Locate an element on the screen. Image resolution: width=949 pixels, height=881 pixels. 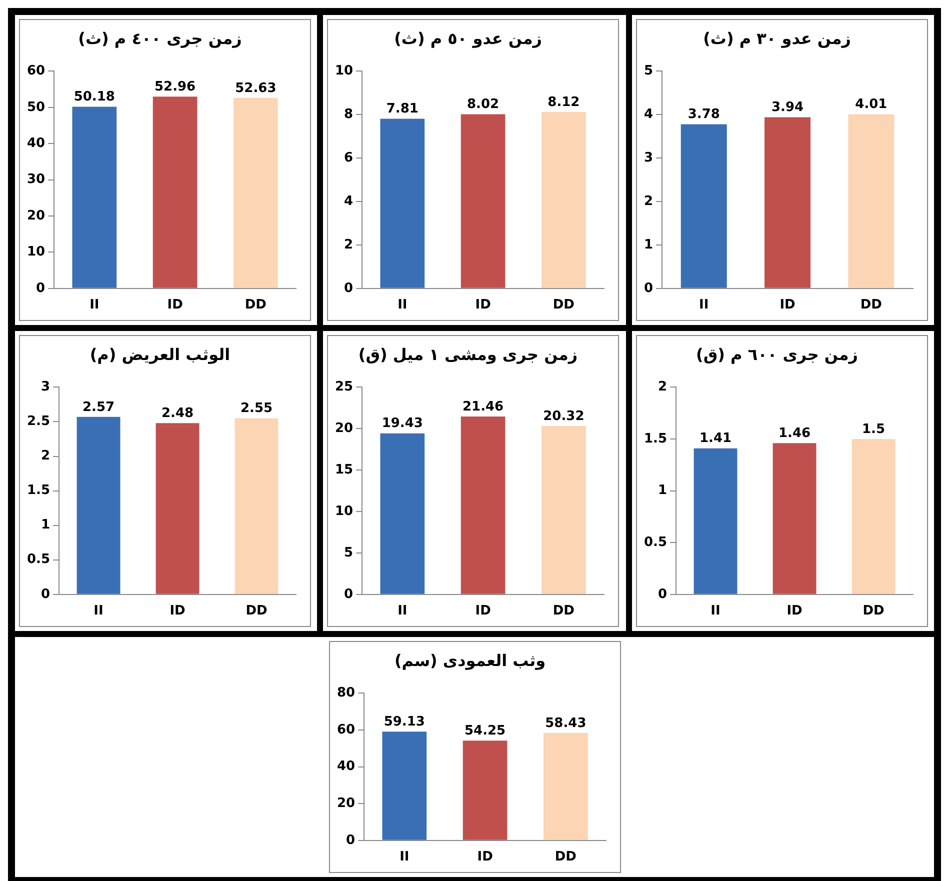
data-label: 2.57 is located at coordinates (98, 407).